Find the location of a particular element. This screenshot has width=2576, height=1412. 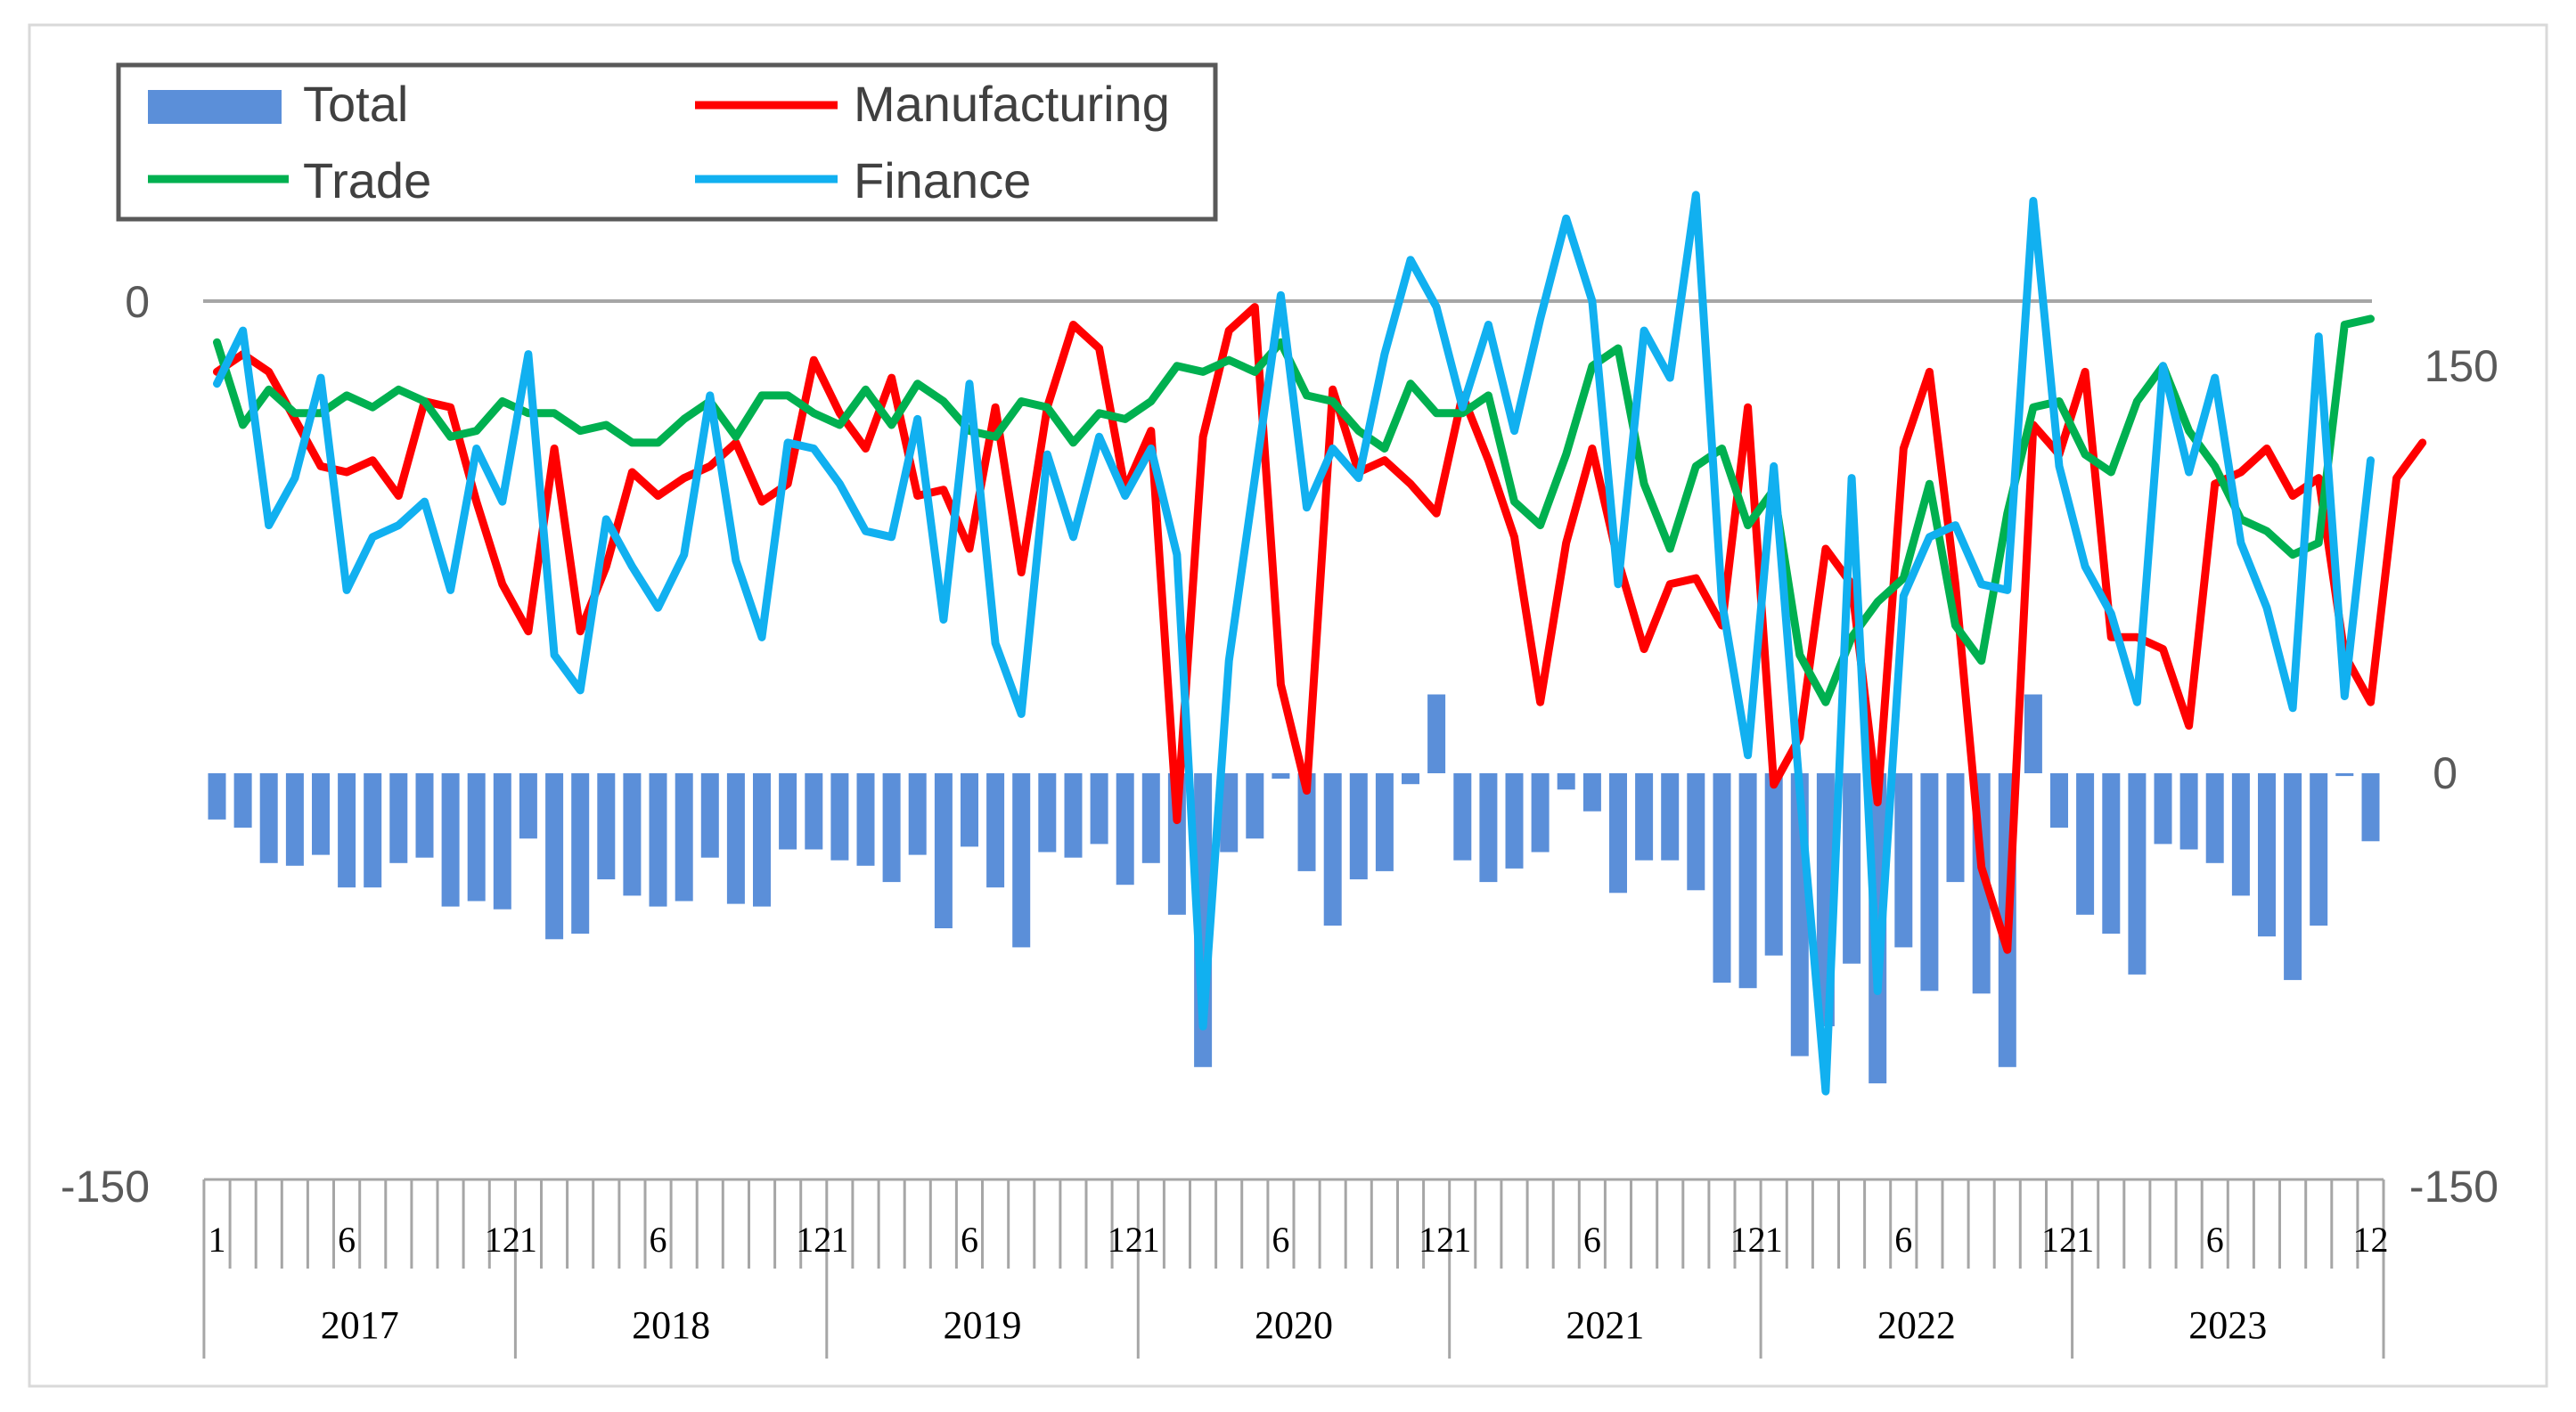

legend-label-manufacturing: Manufacturing is located at coordinates (1012, 104).